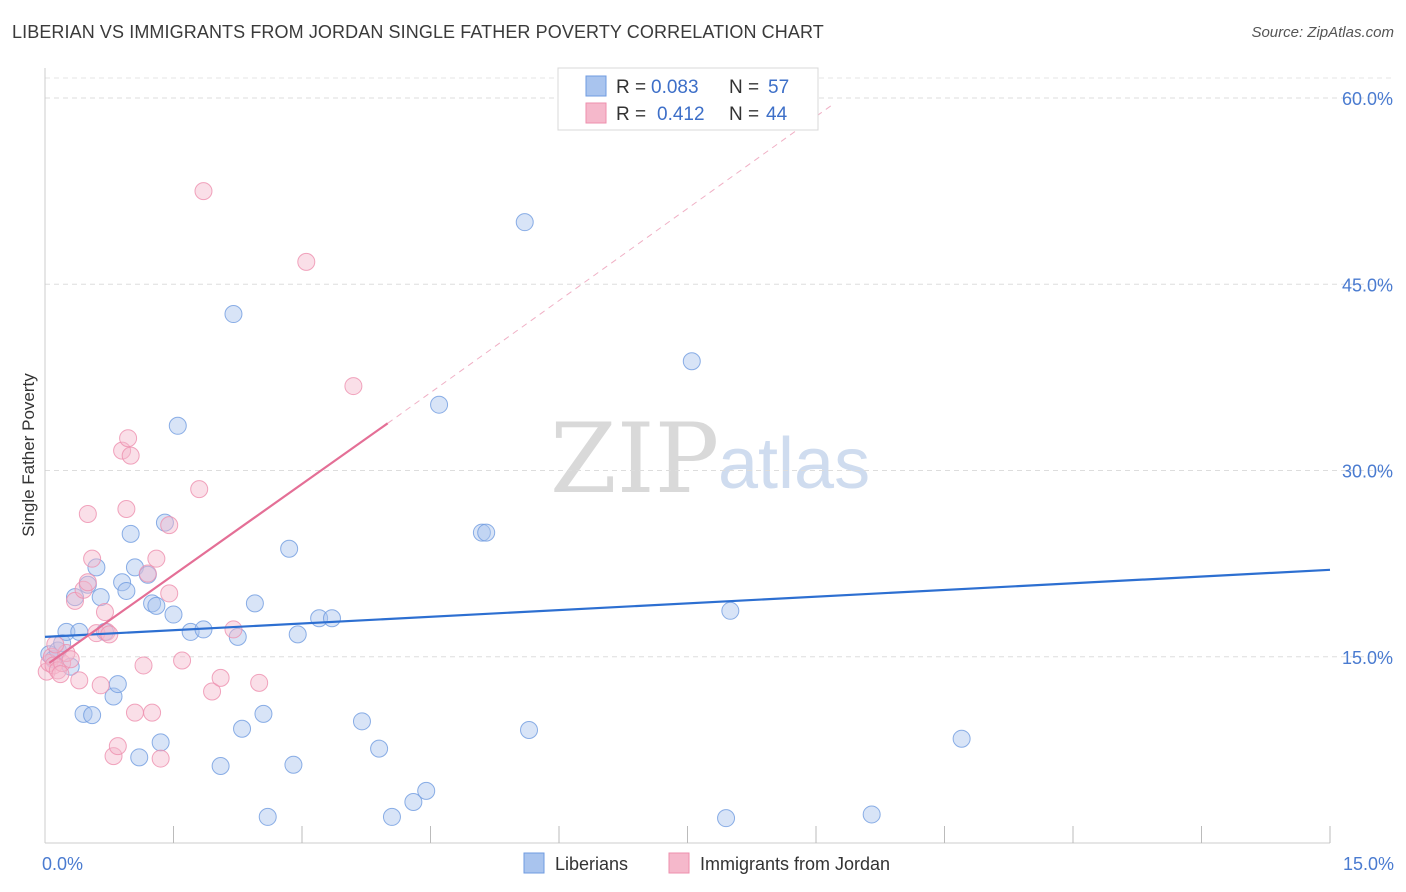  What do you see at coordinates (1322, 32) in the screenshot?
I see `source-label: Source: ZipAtlas.com` at bounding box center [1322, 32].